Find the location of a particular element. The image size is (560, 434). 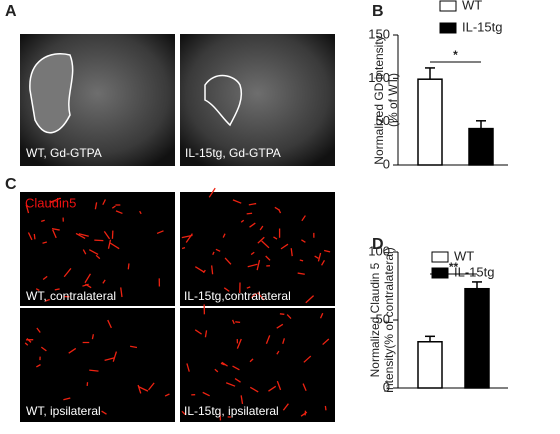

y-axis-label: intensity(% of contralateral) is located at coordinates (389, 319).